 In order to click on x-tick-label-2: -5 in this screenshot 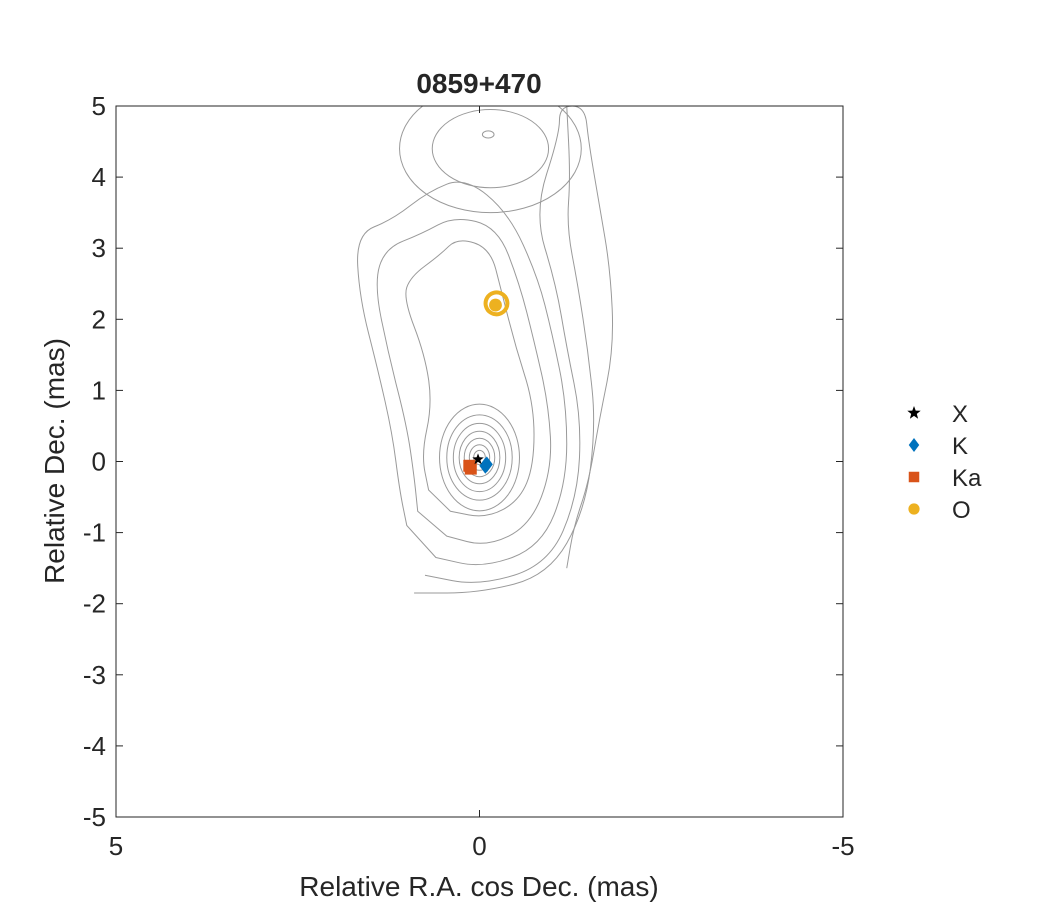, I will do `click(842, 846)`.